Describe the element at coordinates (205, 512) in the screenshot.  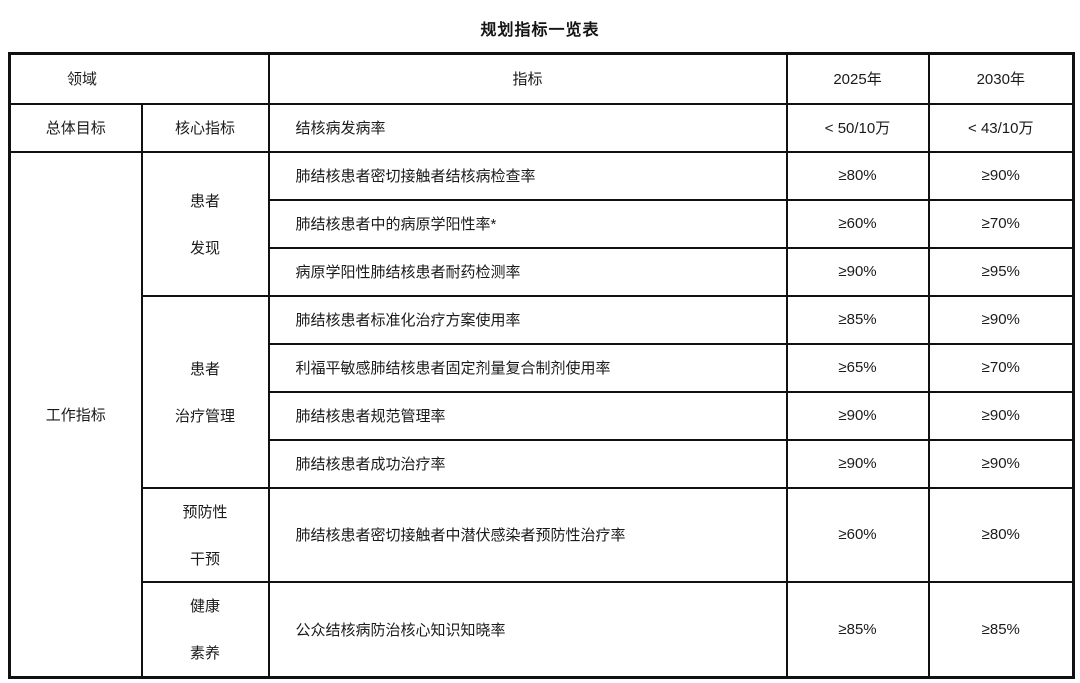
I see `subdomain-line1: 预防性` at that location.